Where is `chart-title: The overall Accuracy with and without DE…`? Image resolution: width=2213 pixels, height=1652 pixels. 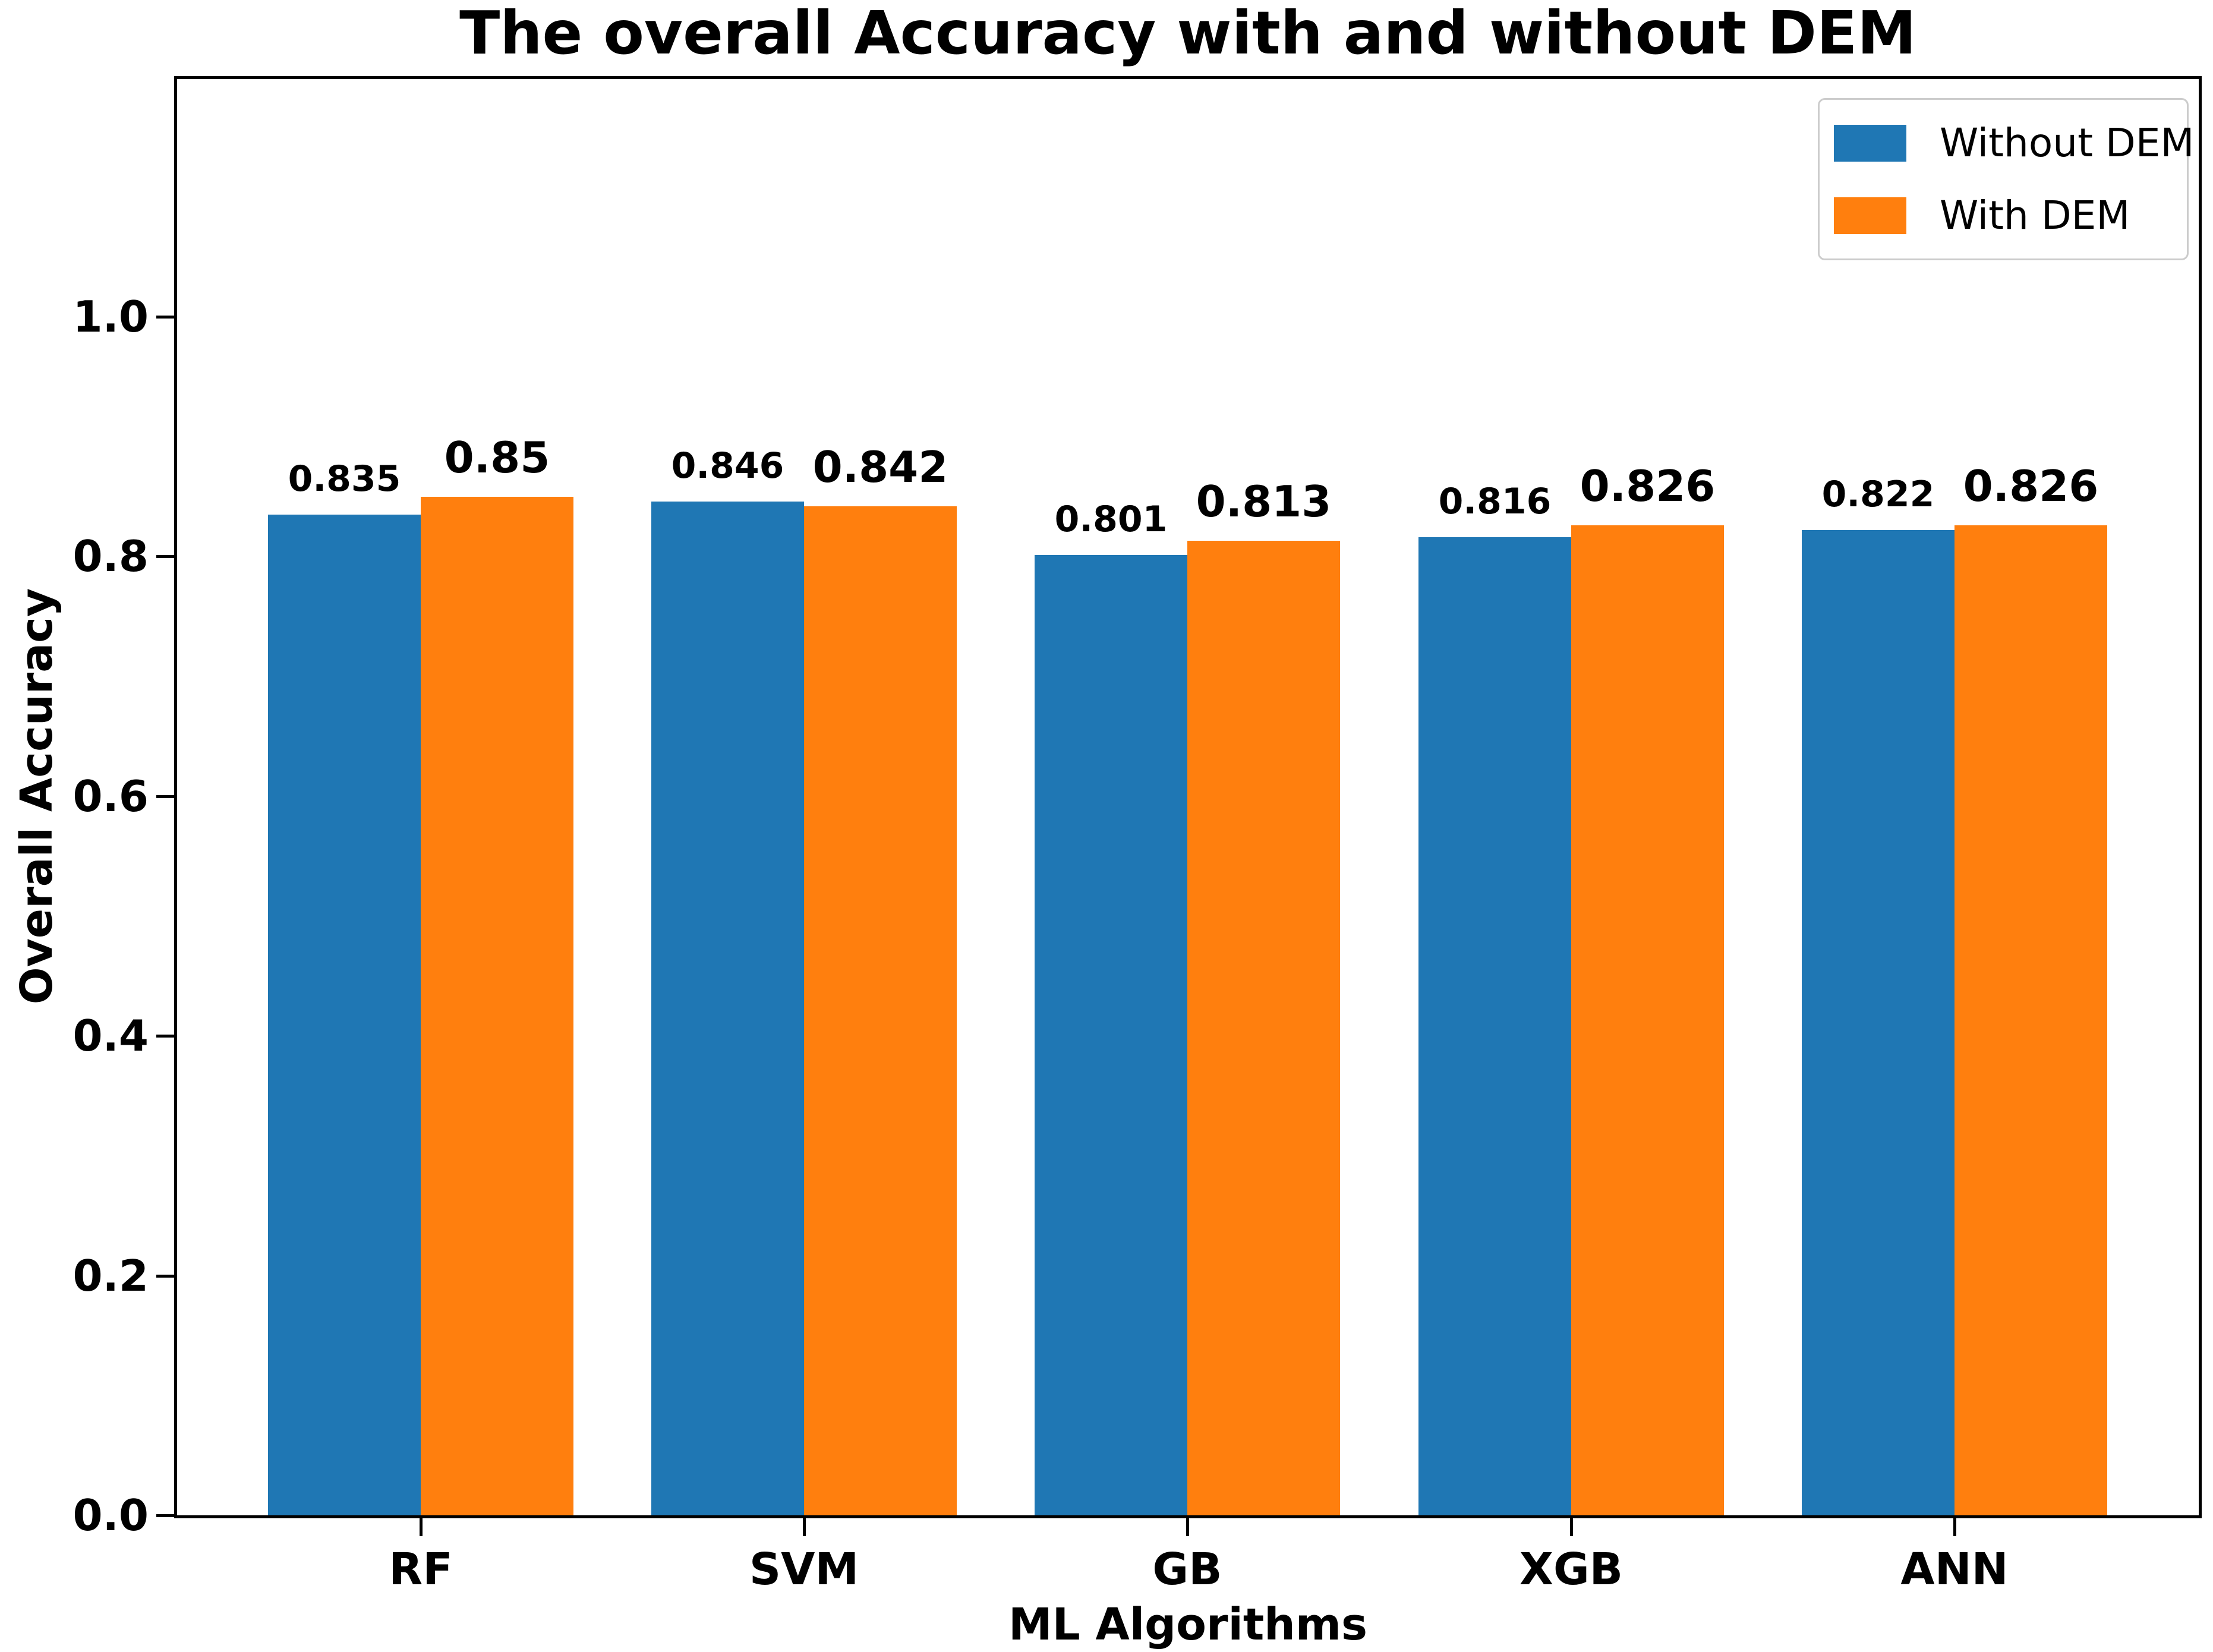 chart-title: The overall Accuracy with and without DE… is located at coordinates (1187, 34).